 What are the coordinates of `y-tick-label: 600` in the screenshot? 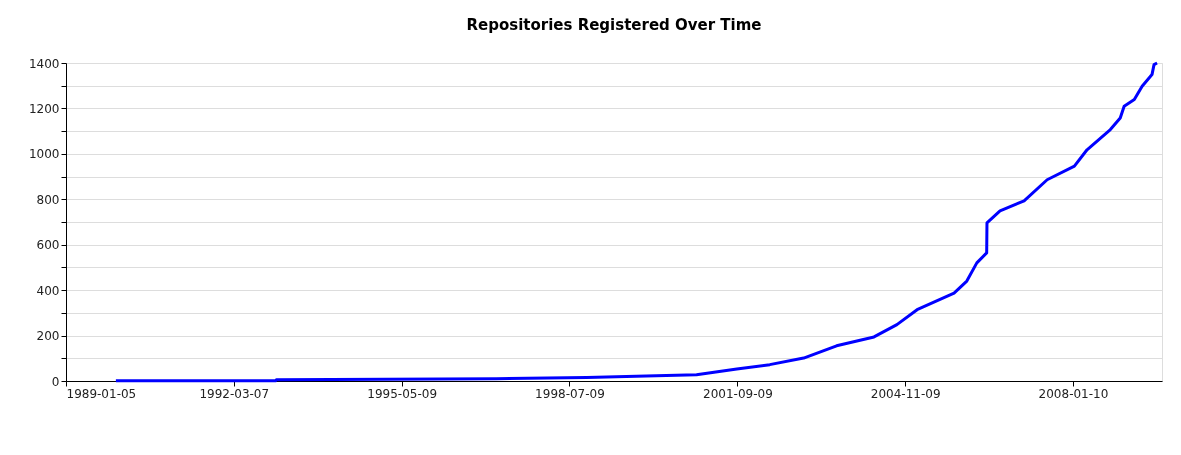 It's located at (48, 245).